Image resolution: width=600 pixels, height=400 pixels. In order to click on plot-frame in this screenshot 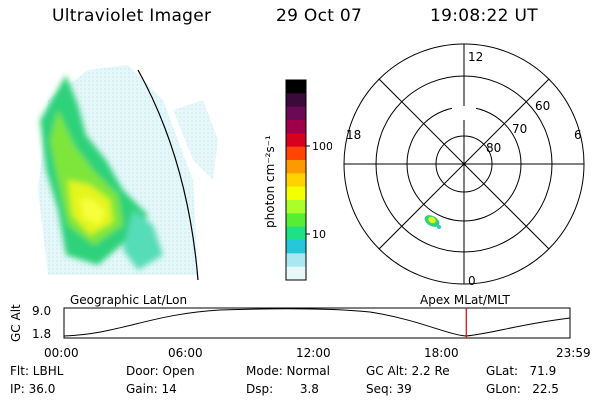, I will do `click(317, 323)`.